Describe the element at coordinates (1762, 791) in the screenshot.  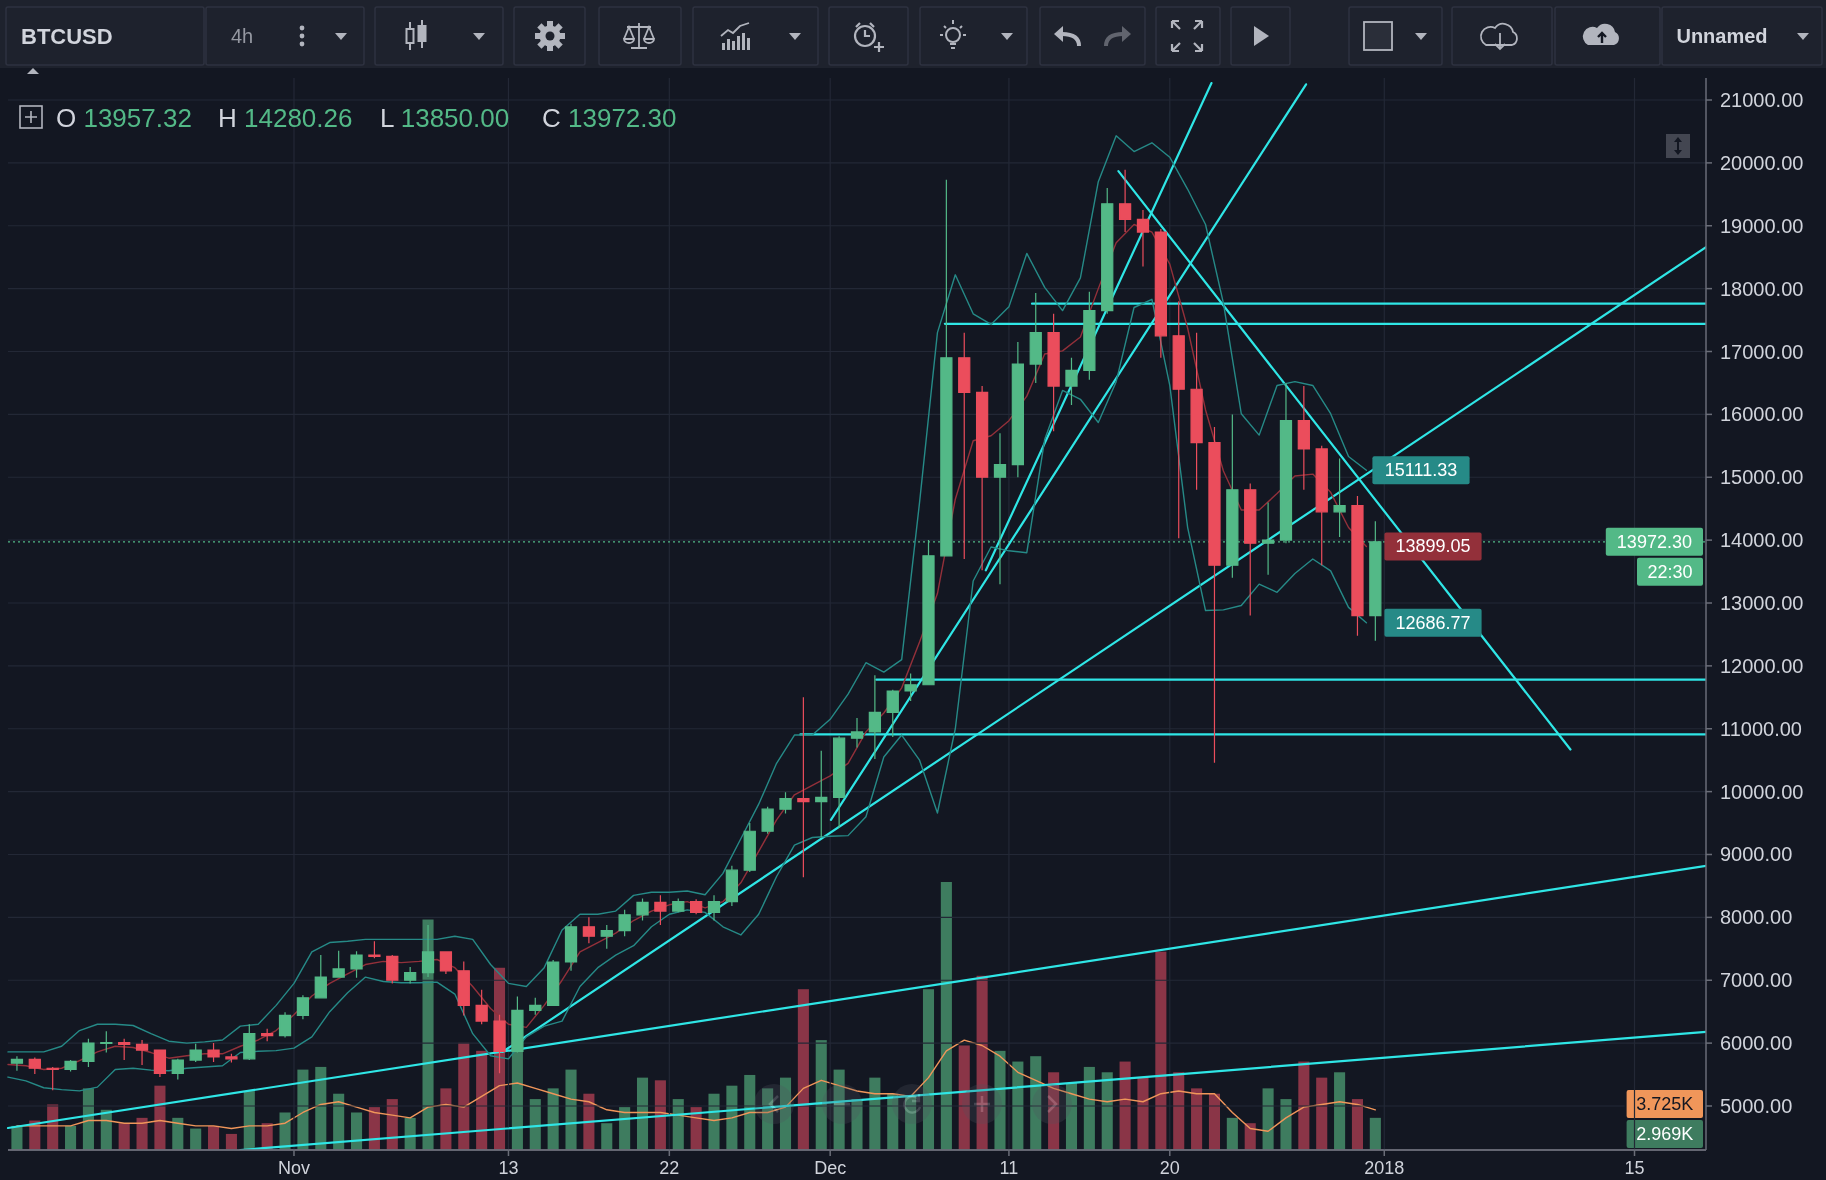
I see `y-tick-label: 10000.00` at that location.